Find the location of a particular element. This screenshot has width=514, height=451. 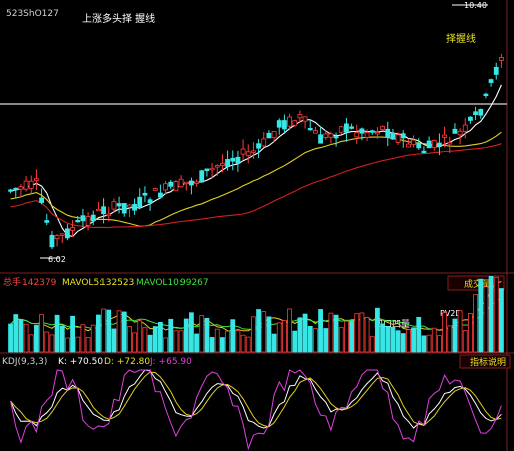

annotation-pv2d: PV2D is located at coordinates (451, 313).